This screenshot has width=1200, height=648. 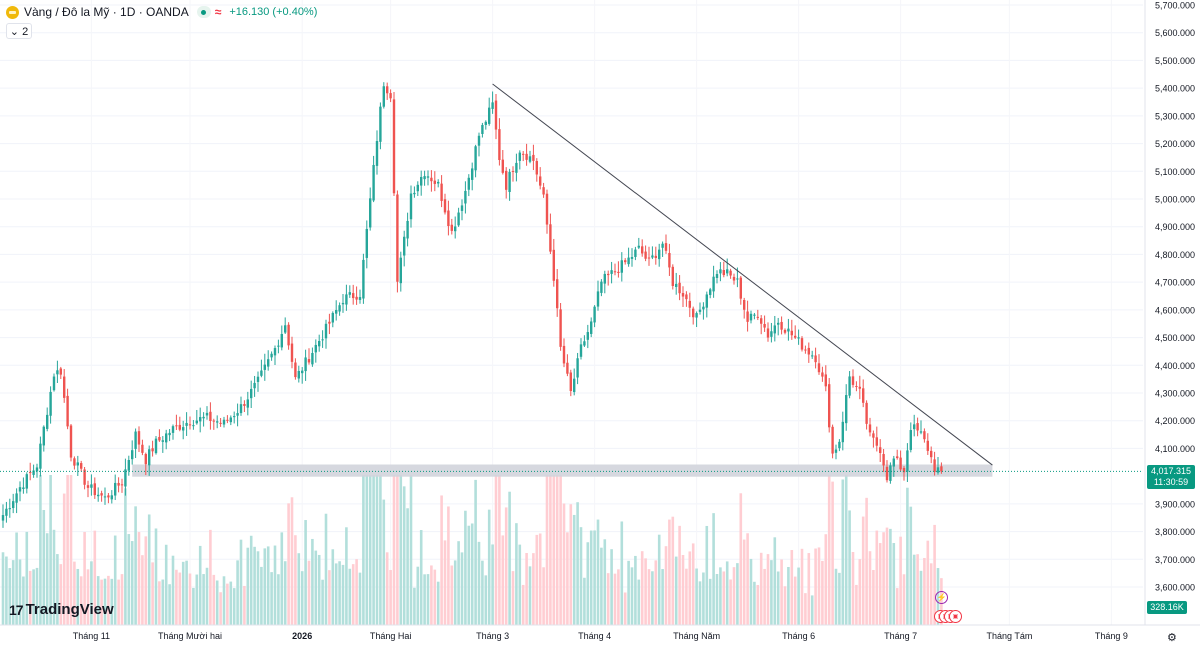 I want to click on market-open-icon, so click(x=203, y=12).